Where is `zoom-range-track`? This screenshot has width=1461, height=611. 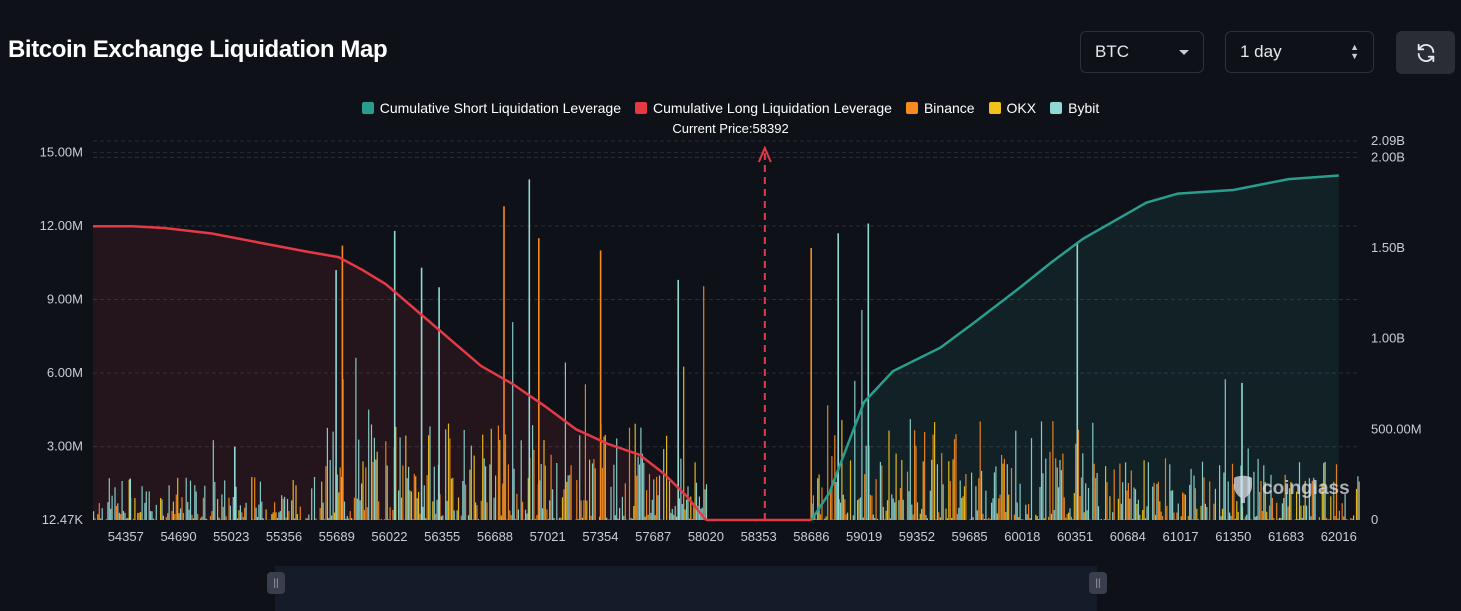
zoom-range-track is located at coordinates (686, 588).